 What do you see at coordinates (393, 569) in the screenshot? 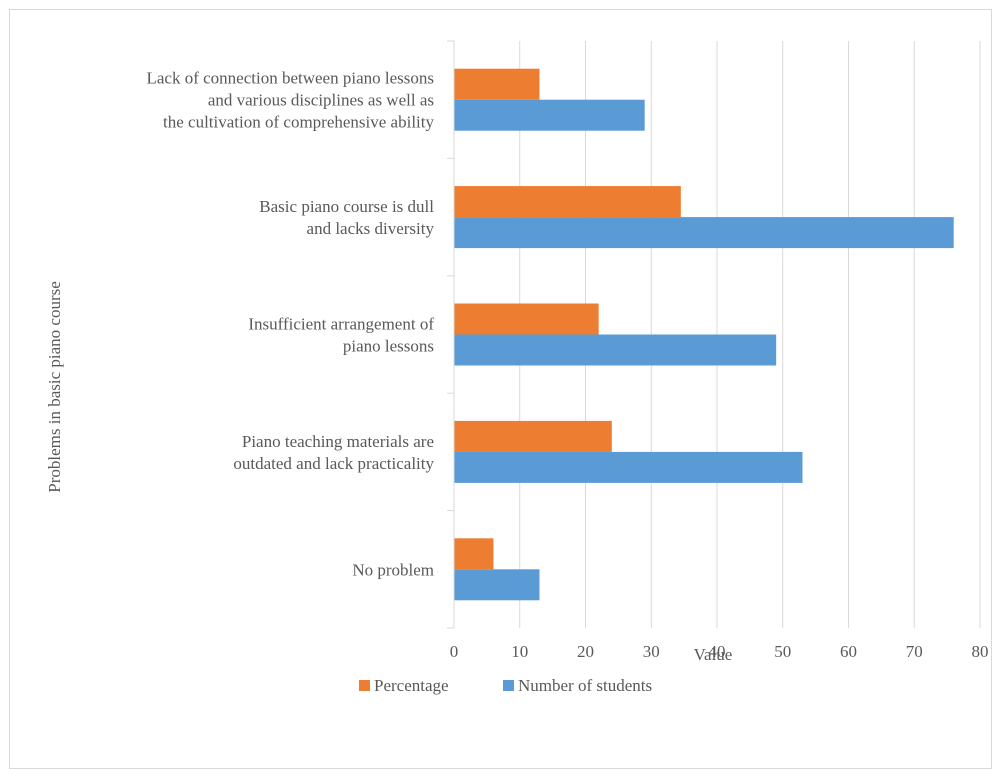
I see `category-label: No problem` at bounding box center [393, 569].